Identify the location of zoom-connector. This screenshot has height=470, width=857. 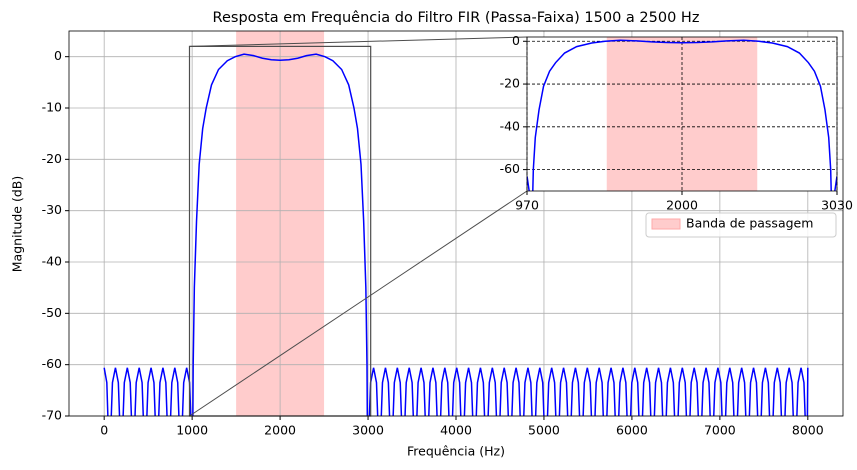
(358, 41).